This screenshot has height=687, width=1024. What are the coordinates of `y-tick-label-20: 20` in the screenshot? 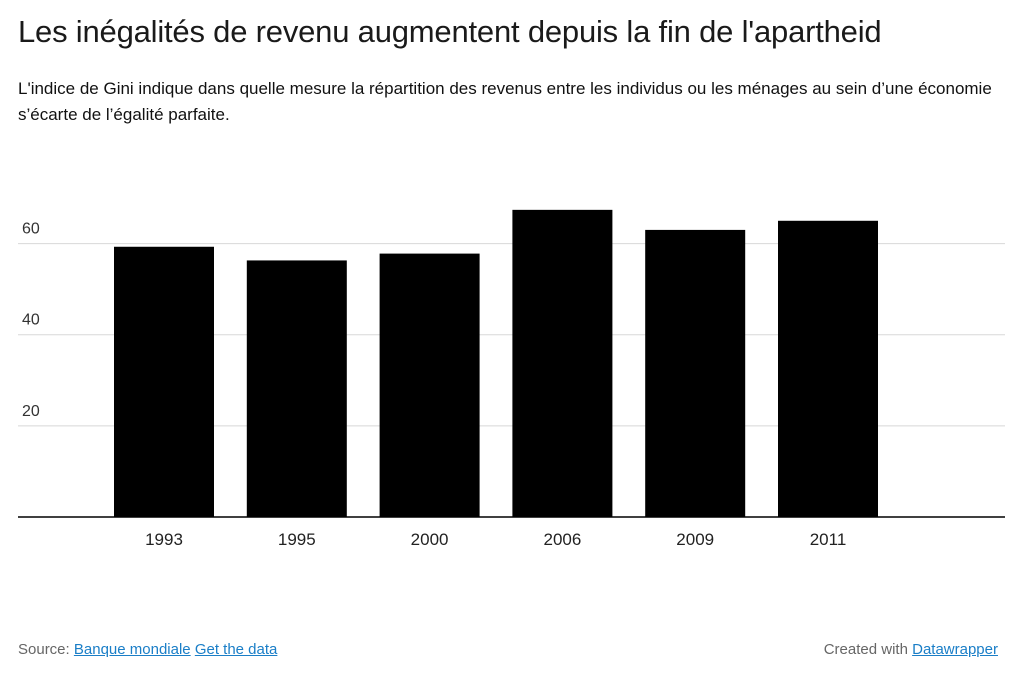 It's located at (31, 411).